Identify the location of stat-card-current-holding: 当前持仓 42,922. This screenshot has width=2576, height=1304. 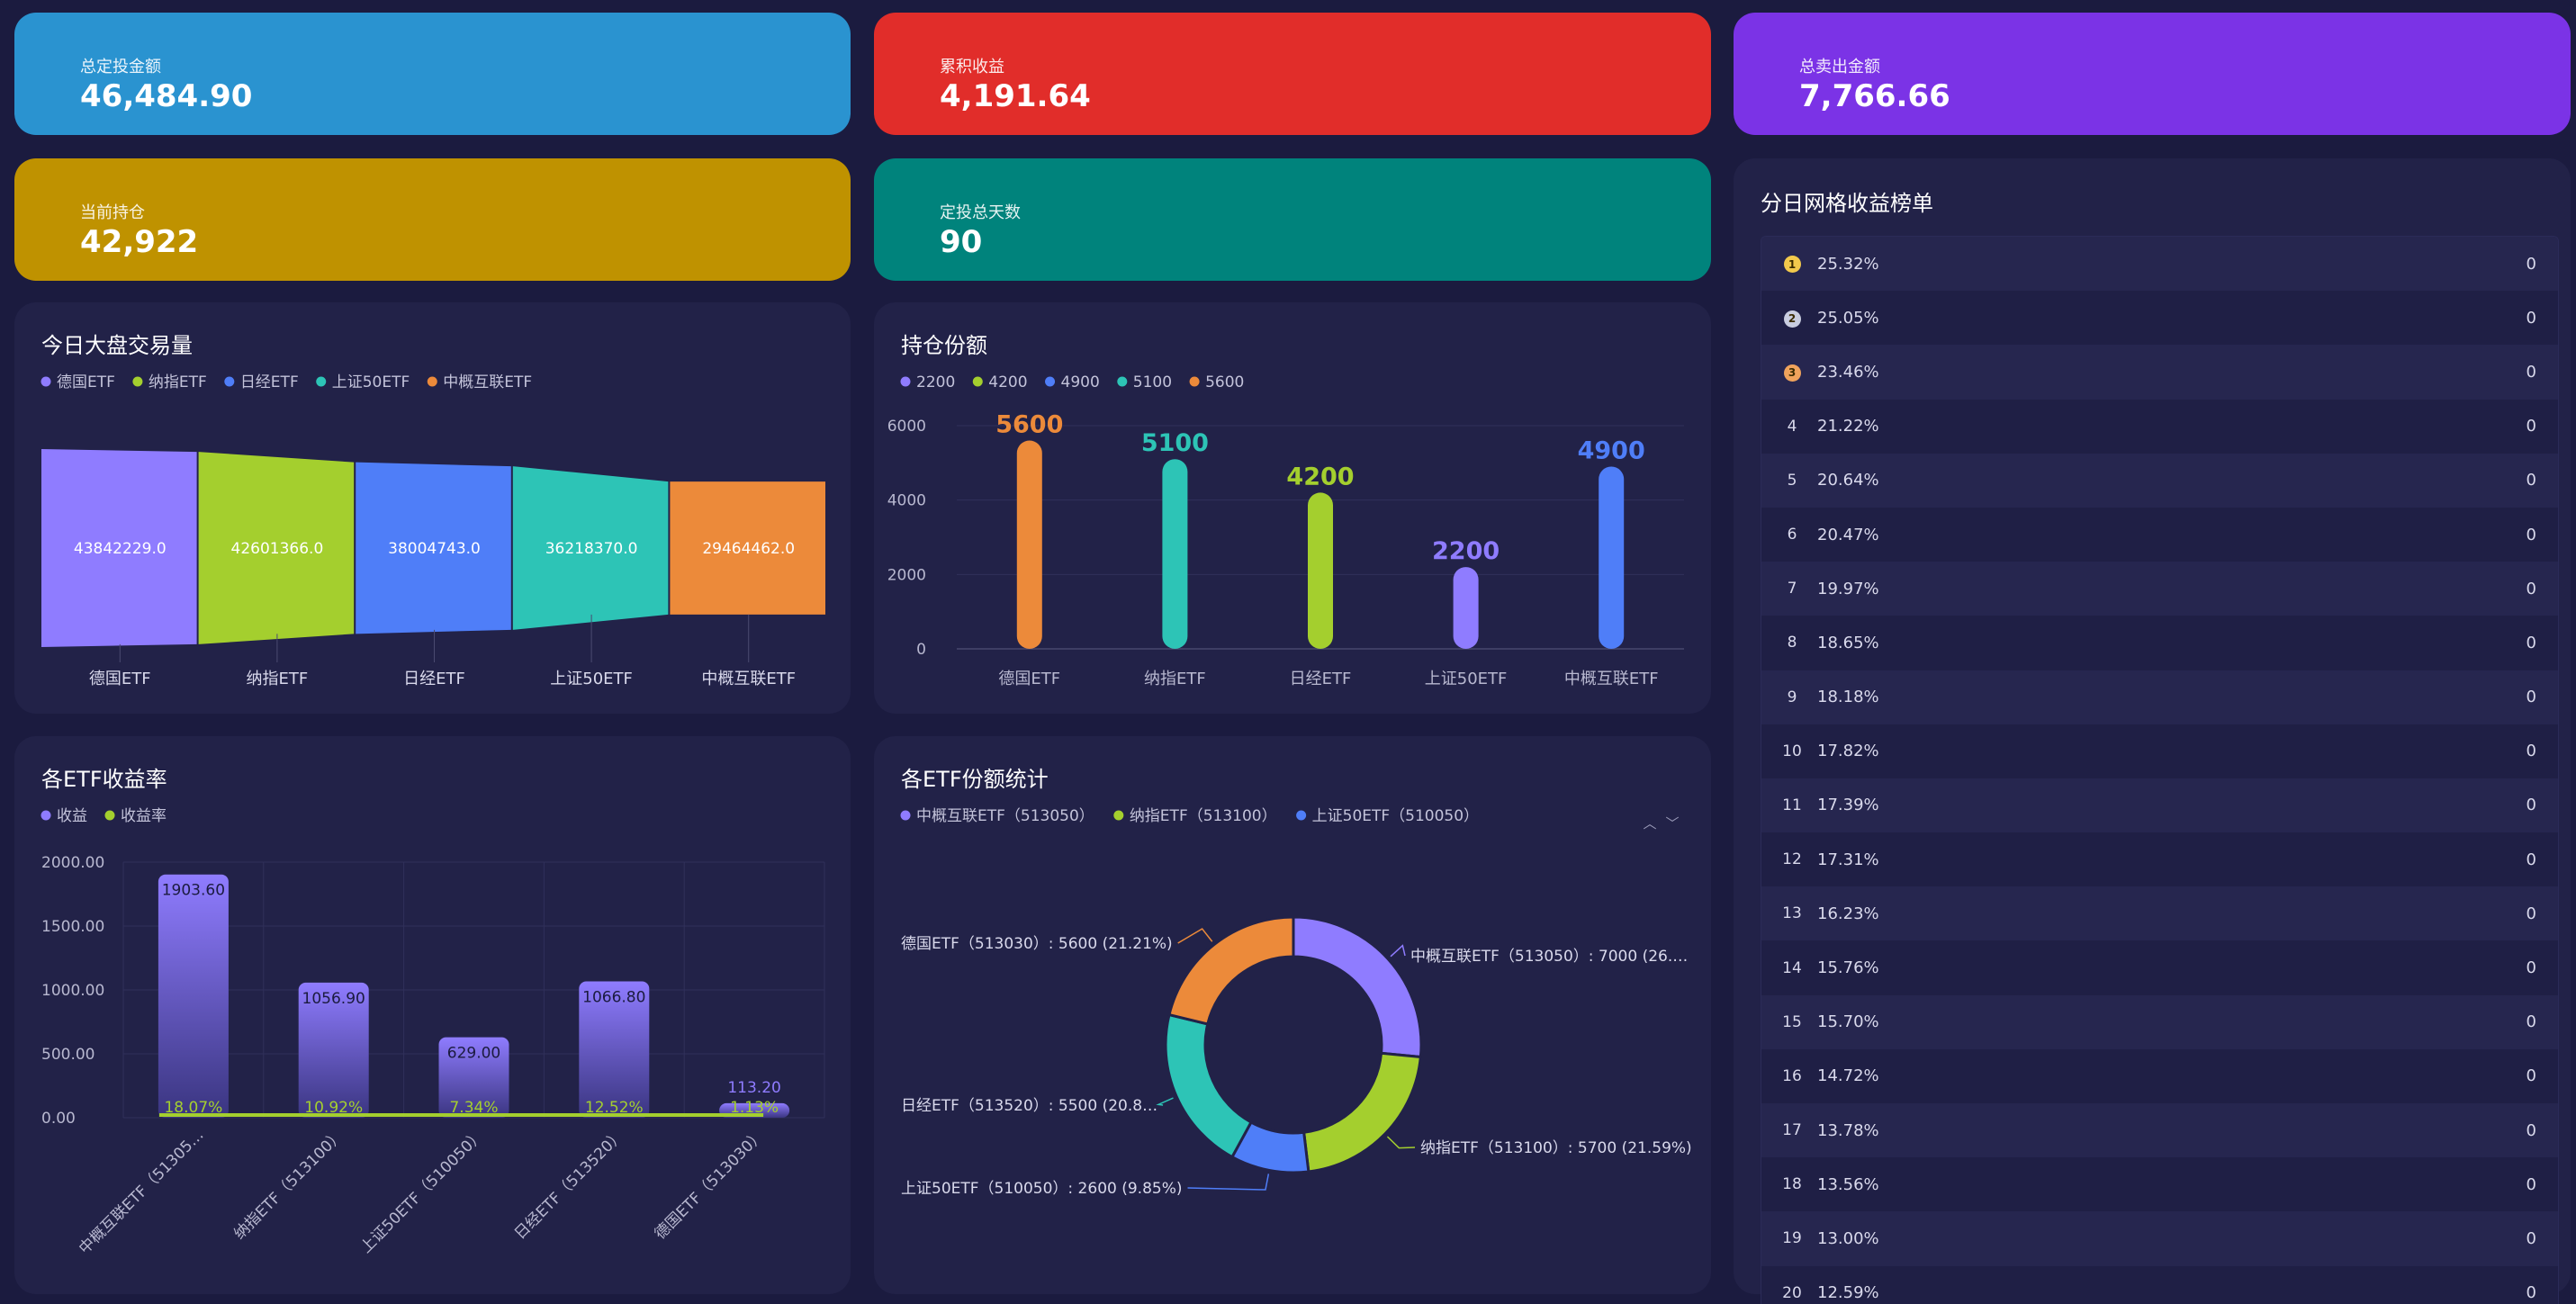
(432, 219).